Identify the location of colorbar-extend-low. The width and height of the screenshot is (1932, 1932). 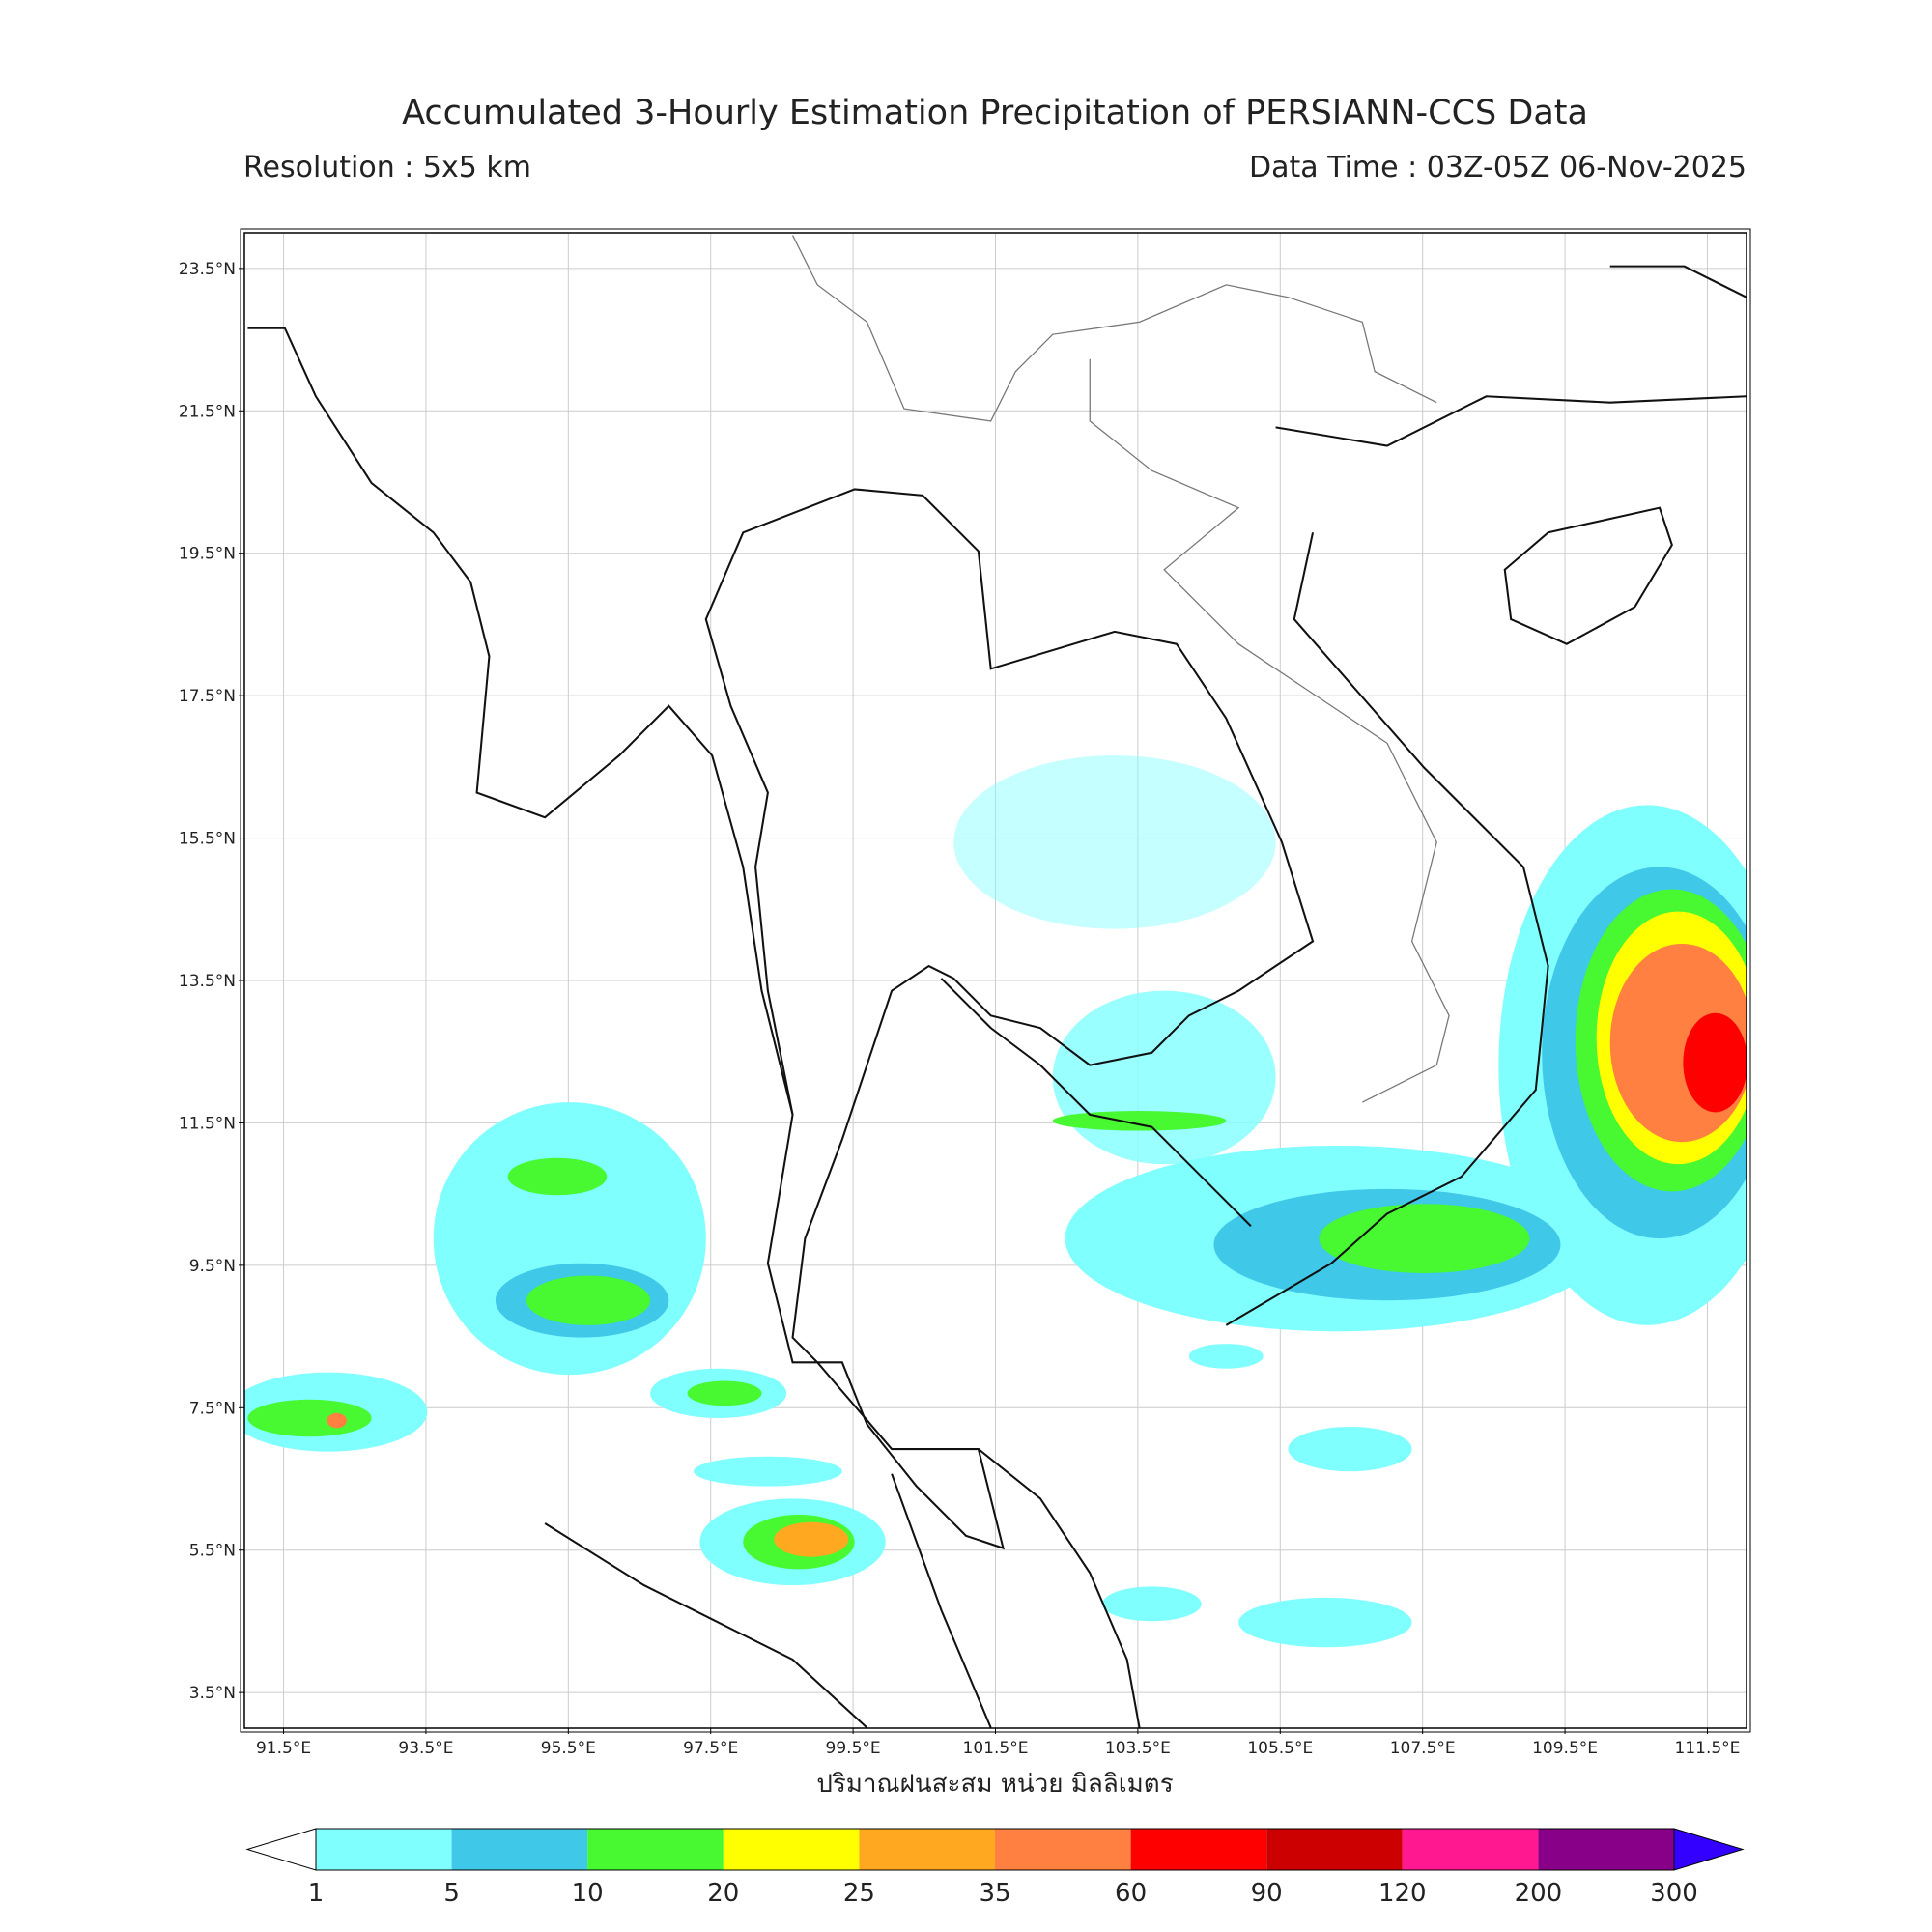
(281, 1849).